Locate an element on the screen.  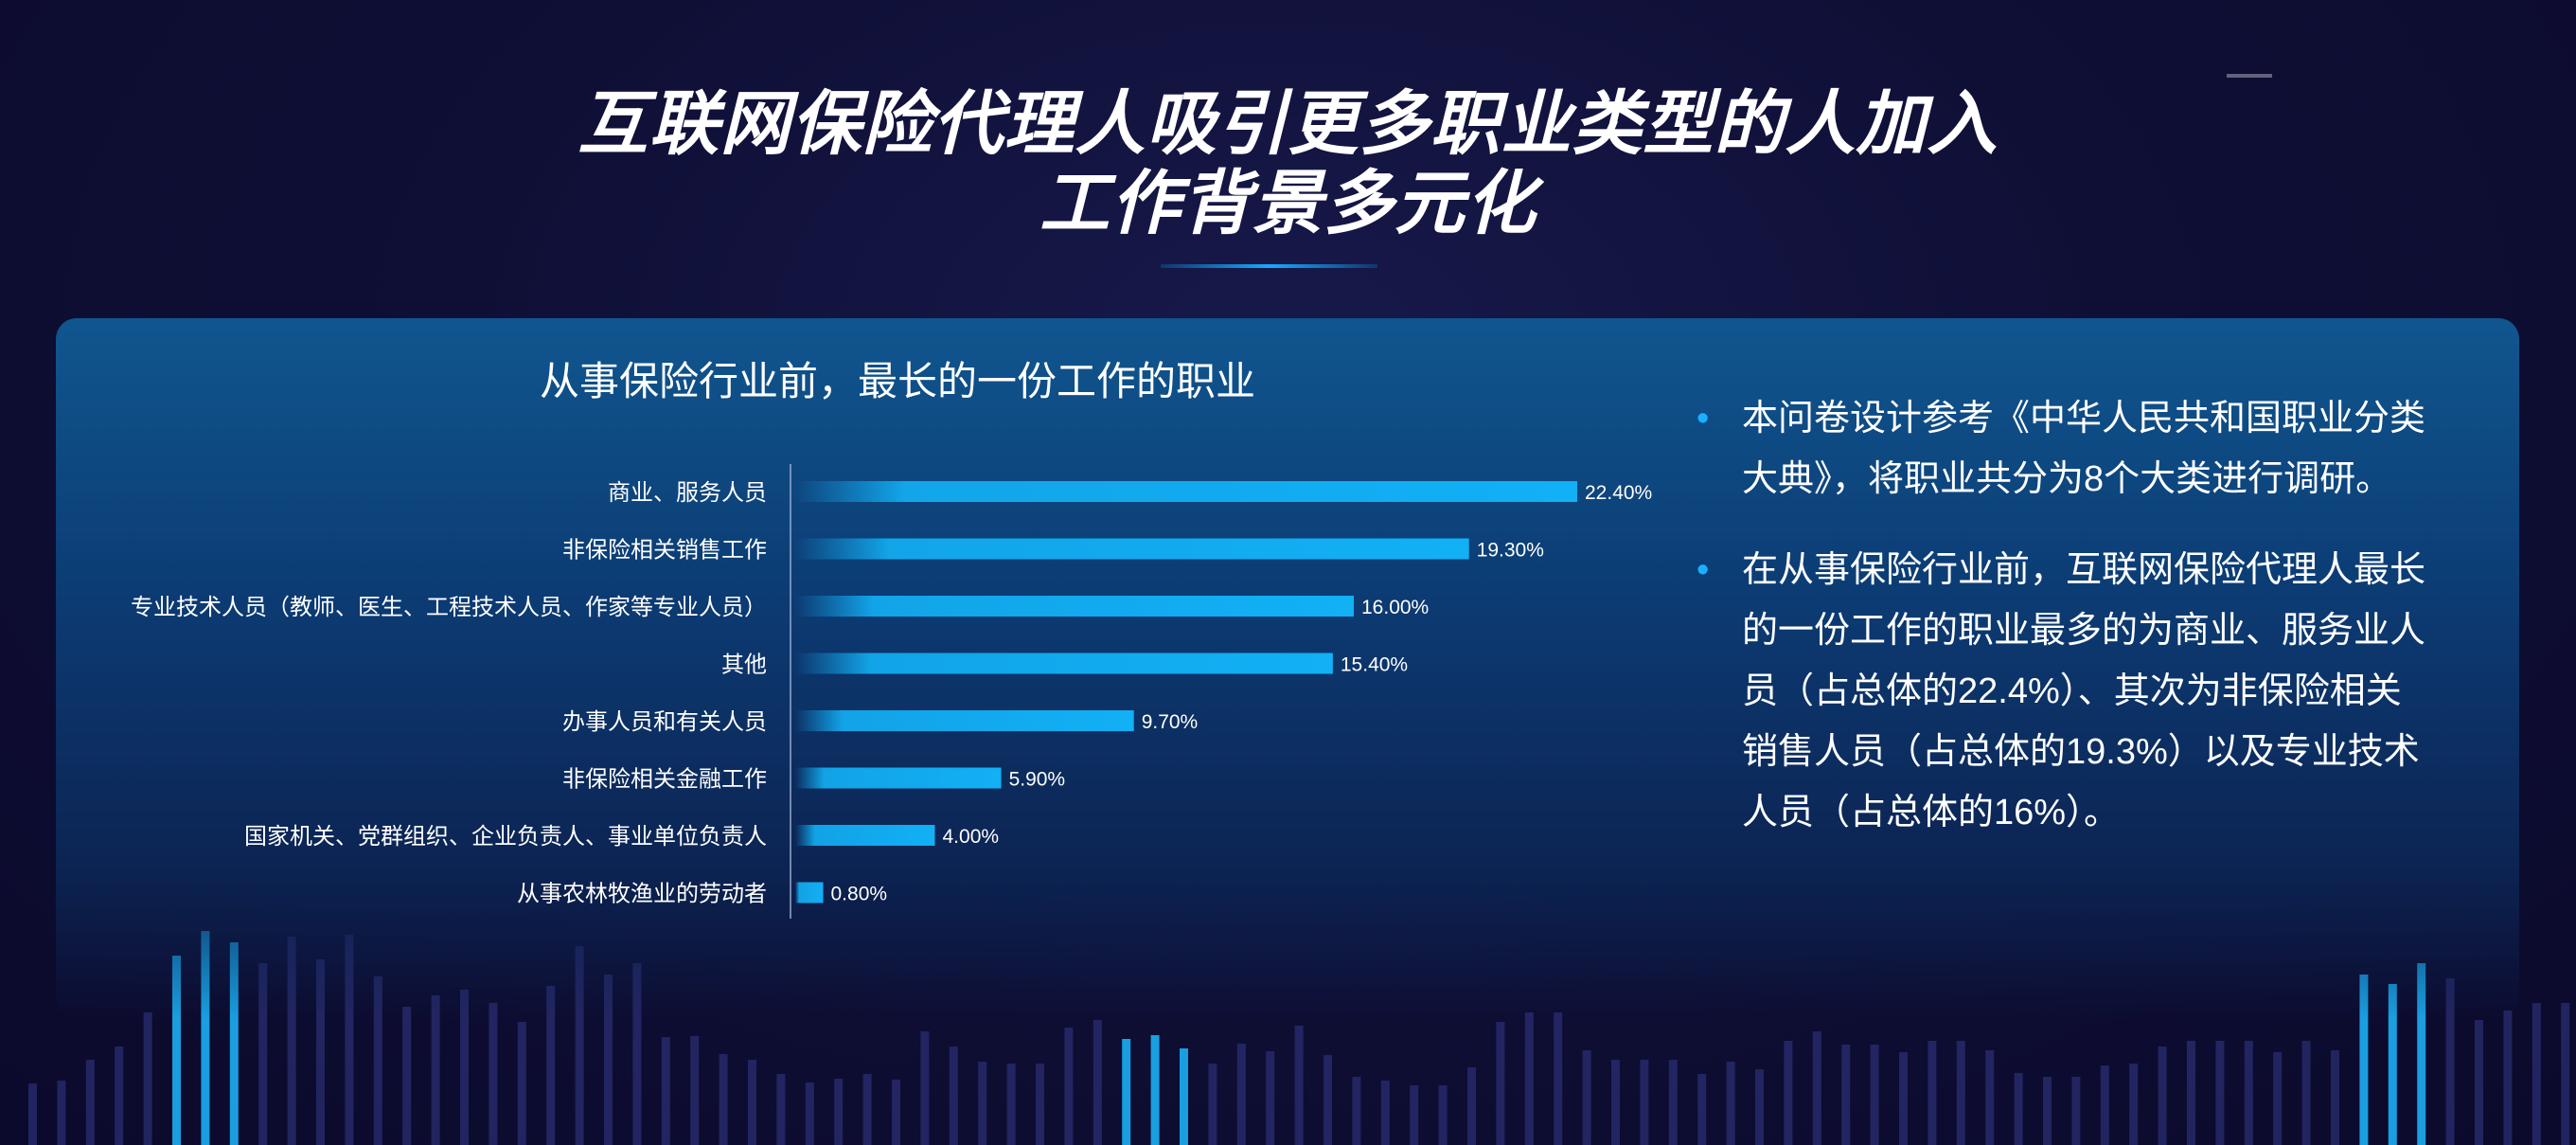
page-title-line-2: 工作背景多元化 is located at coordinates (1288, 203).